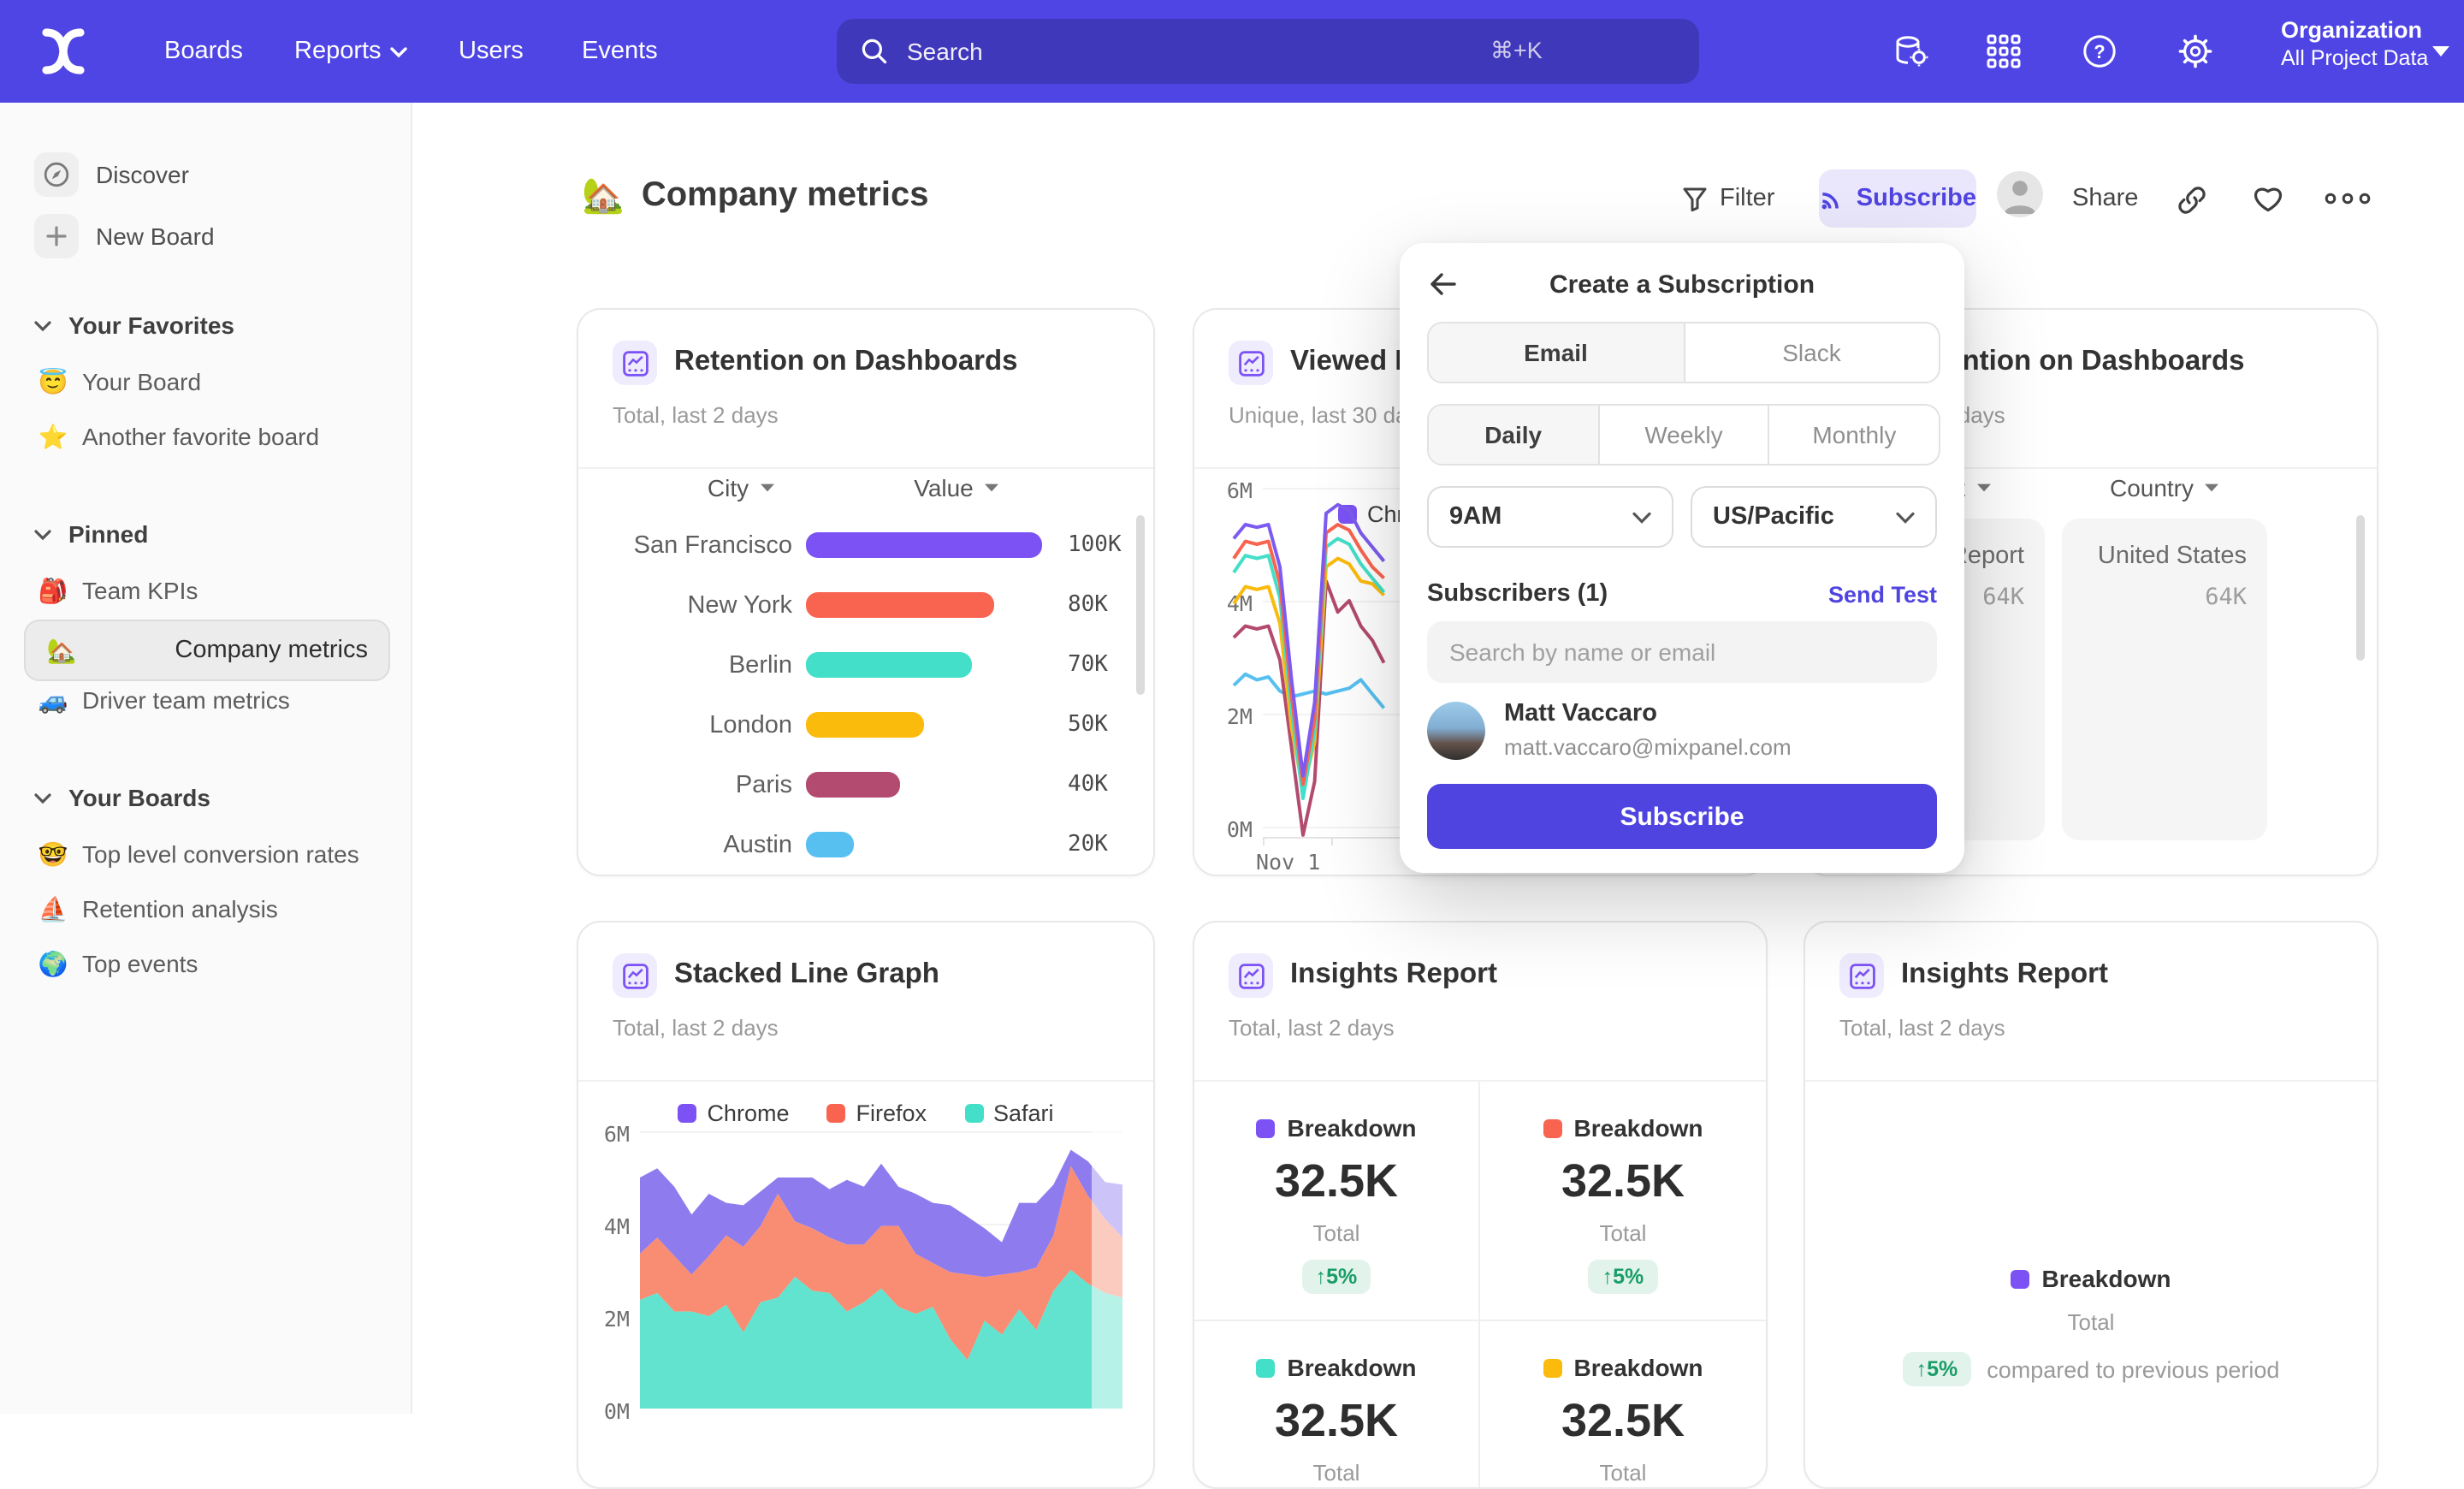  What do you see at coordinates (1695, 199) in the screenshot?
I see `filter-funnel-icon` at bounding box center [1695, 199].